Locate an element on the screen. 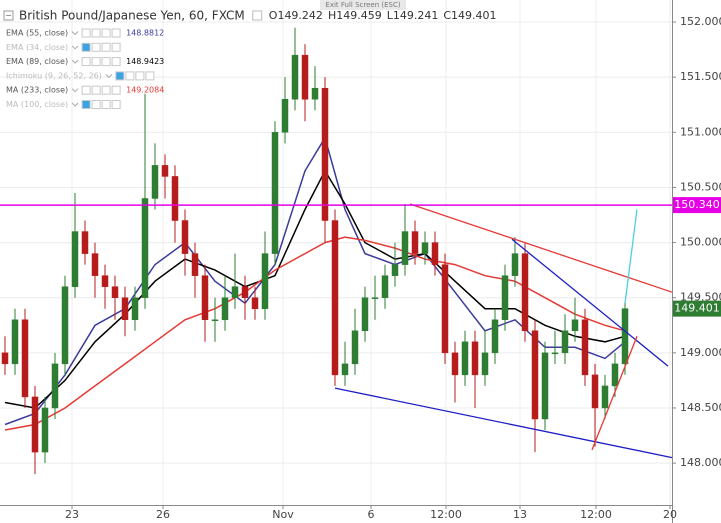 The height and width of the screenshot is (523, 721). y-tick-label: 148.000 is located at coordinates (700, 462).